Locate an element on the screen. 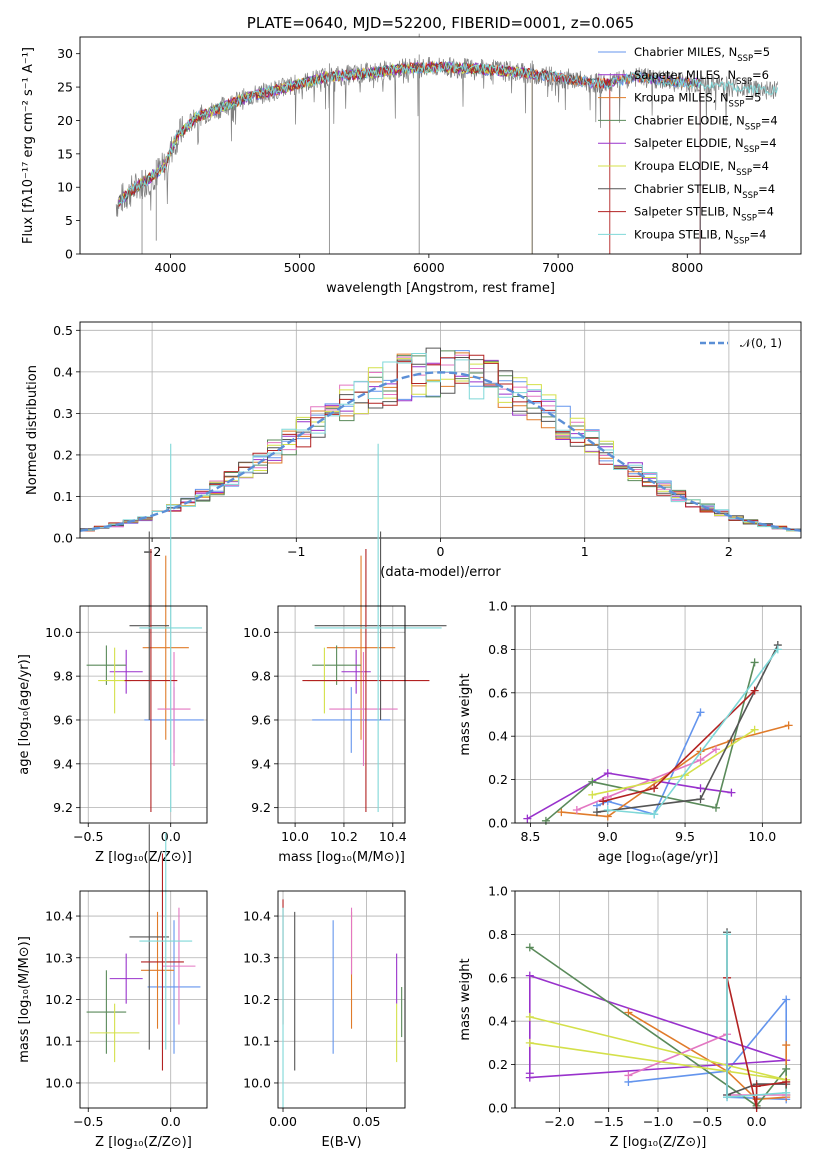  y-tick-label: 0.3 is located at coordinates (63, 413).